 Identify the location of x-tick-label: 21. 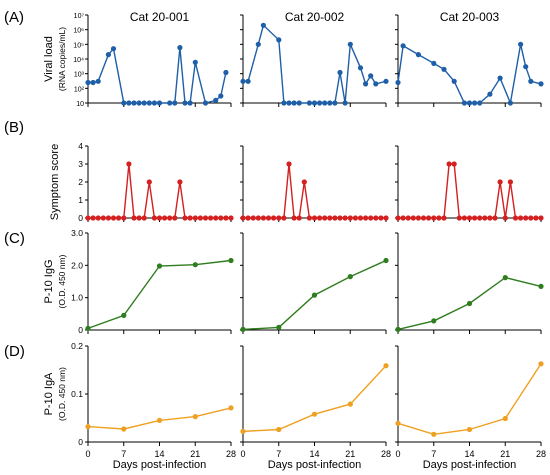
(350, 454).